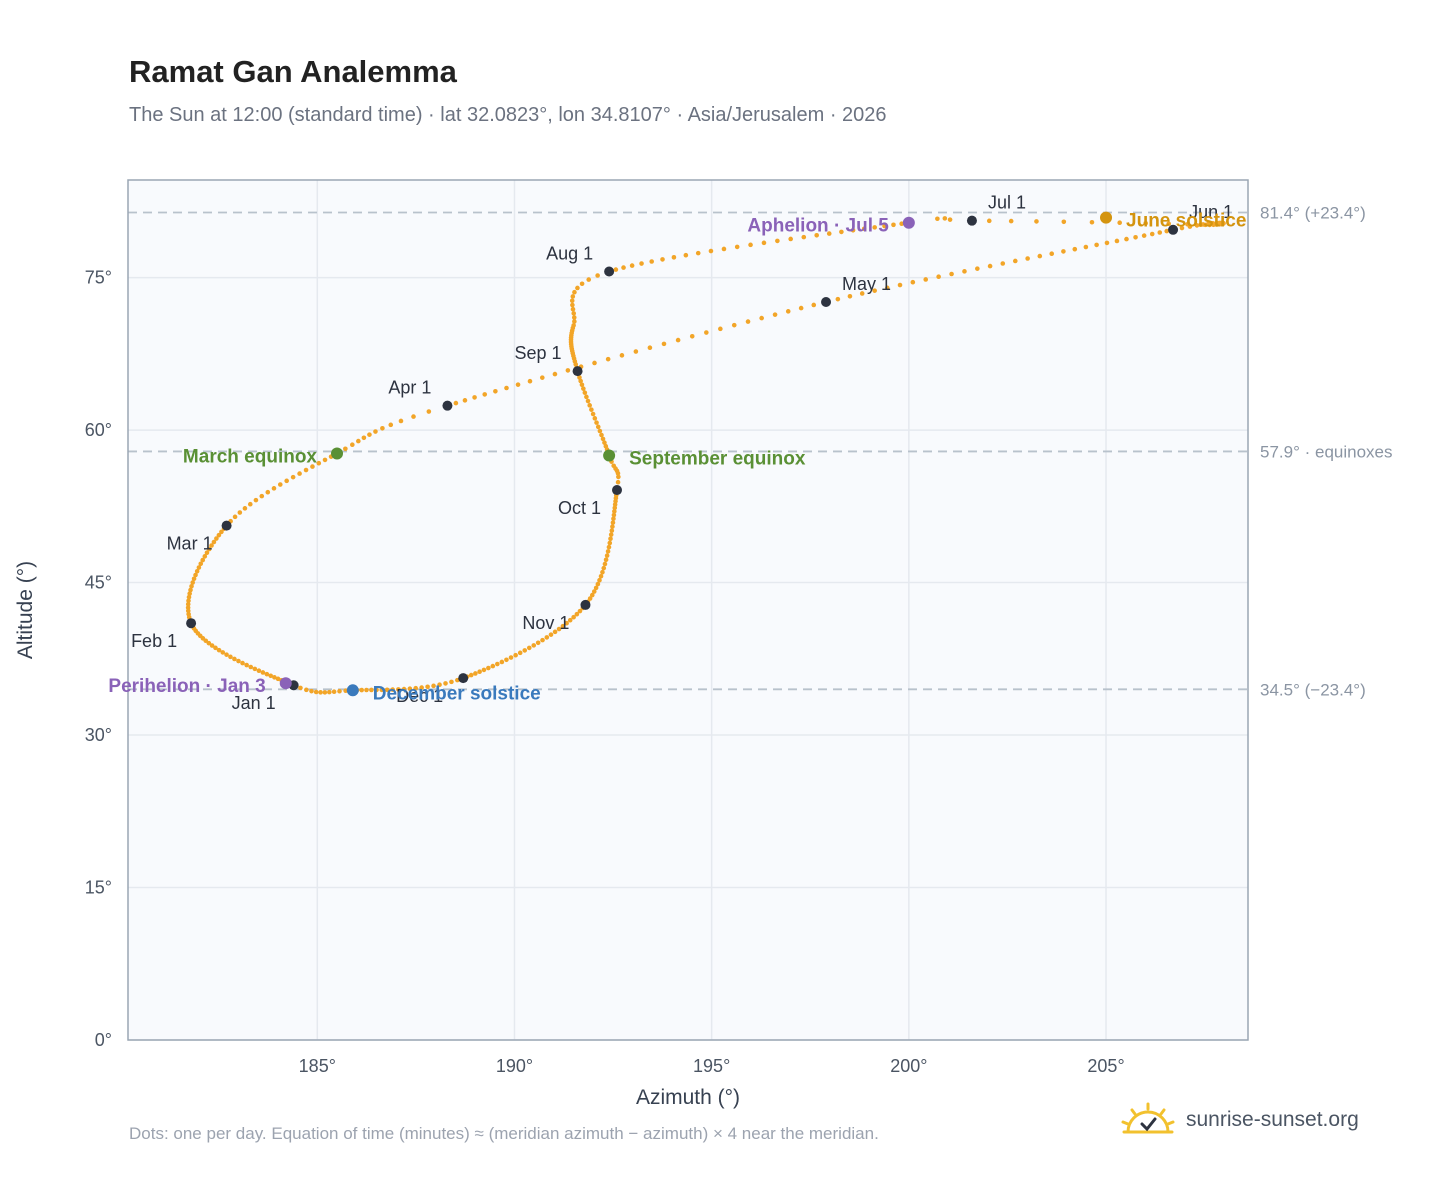  I want to click on y-axis-label: Altitude (°), so click(25, 610).